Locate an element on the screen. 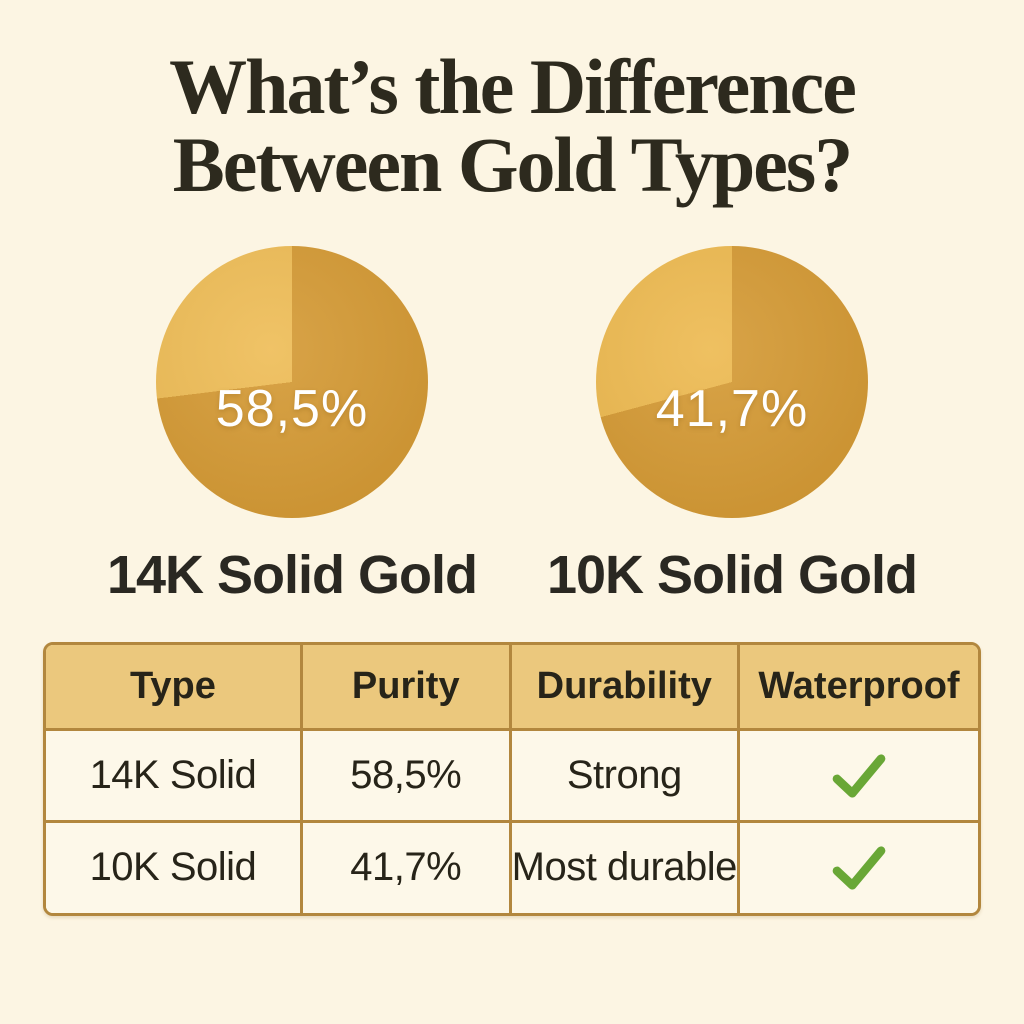 The image size is (1024, 1024). table-row: 10K Solid 41,7% Most durable is located at coordinates (512, 867).